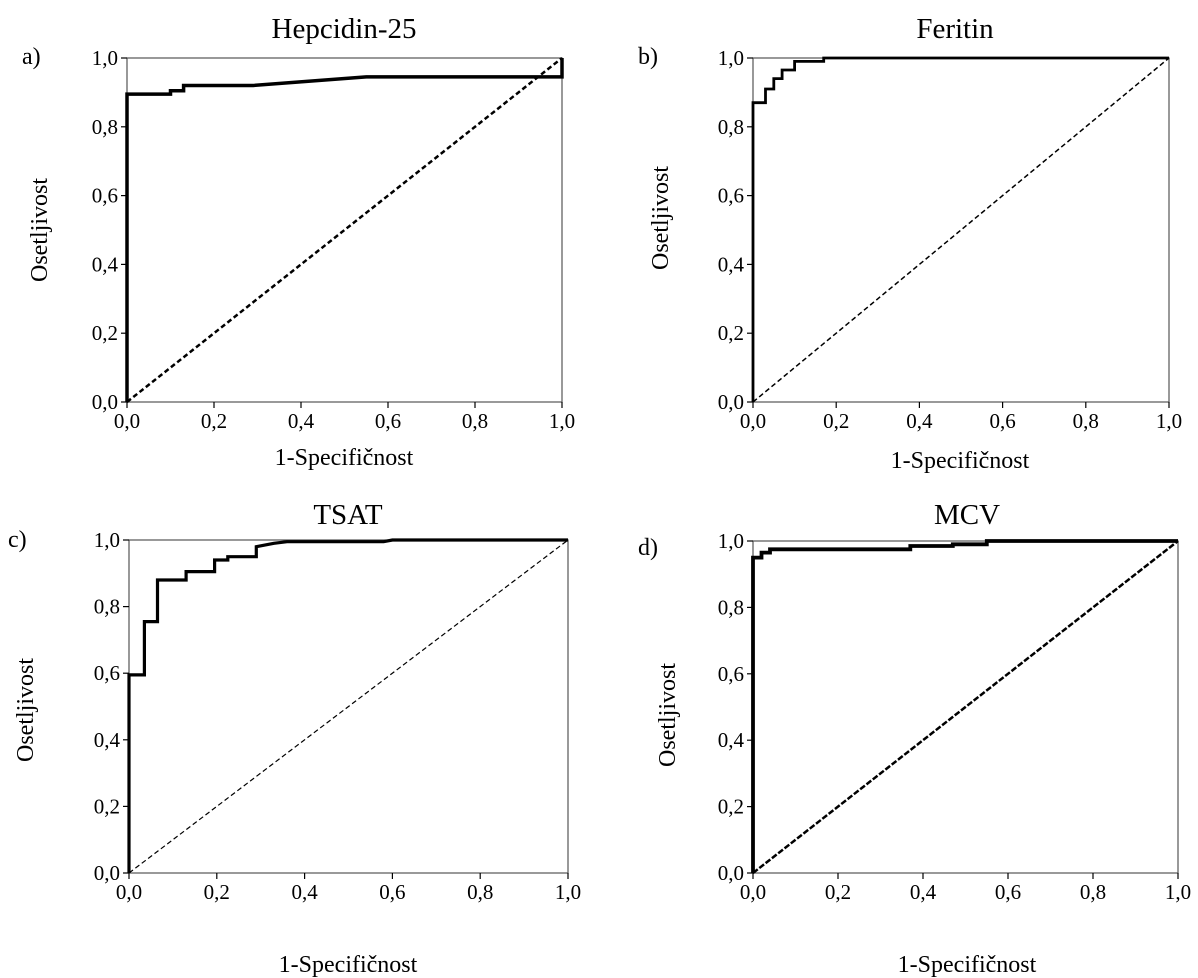 The width and height of the screenshot is (1198, 978). What do you see at coordinates (31, 57) in the screenshot?
I see `panel-a-letter: a)` at bounding box center [31, 57].